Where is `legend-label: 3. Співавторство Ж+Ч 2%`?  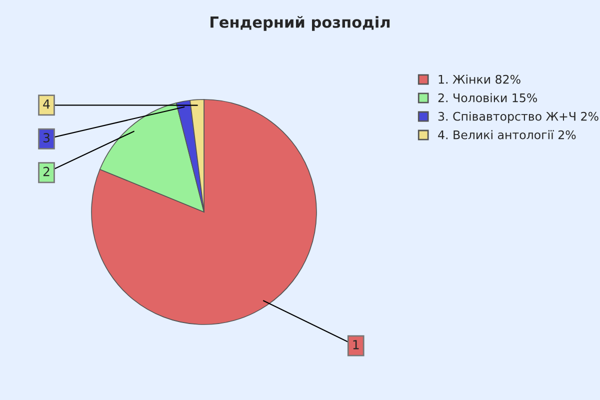
legend-label: 3. Співавторство Ж+Ч 2% is located at coordinates (518, 118).